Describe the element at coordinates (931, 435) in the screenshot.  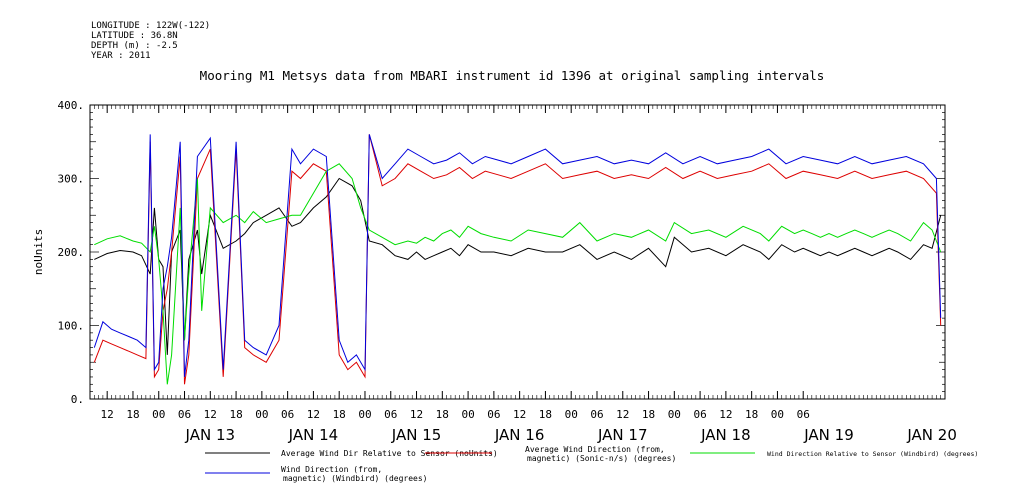
I see `x-date-label: JAN 20` at that location.